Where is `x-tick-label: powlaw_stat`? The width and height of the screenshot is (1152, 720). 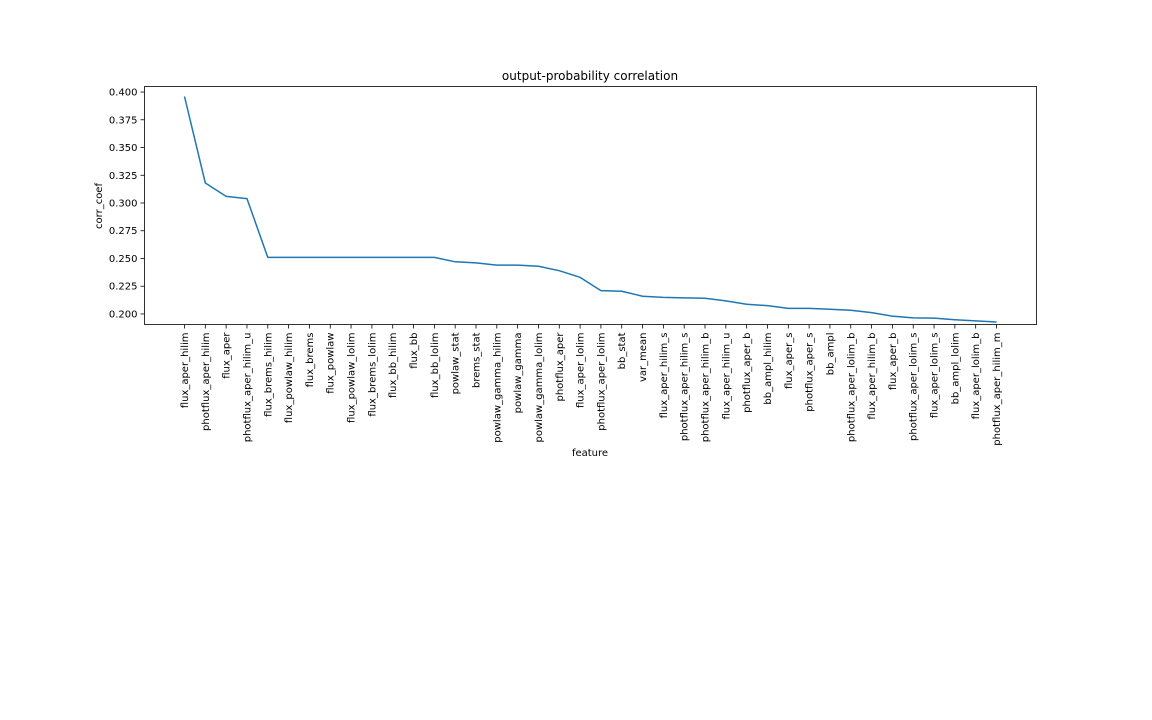 x-tick-label: powlaw_stat is located at coordinates (456, 363).